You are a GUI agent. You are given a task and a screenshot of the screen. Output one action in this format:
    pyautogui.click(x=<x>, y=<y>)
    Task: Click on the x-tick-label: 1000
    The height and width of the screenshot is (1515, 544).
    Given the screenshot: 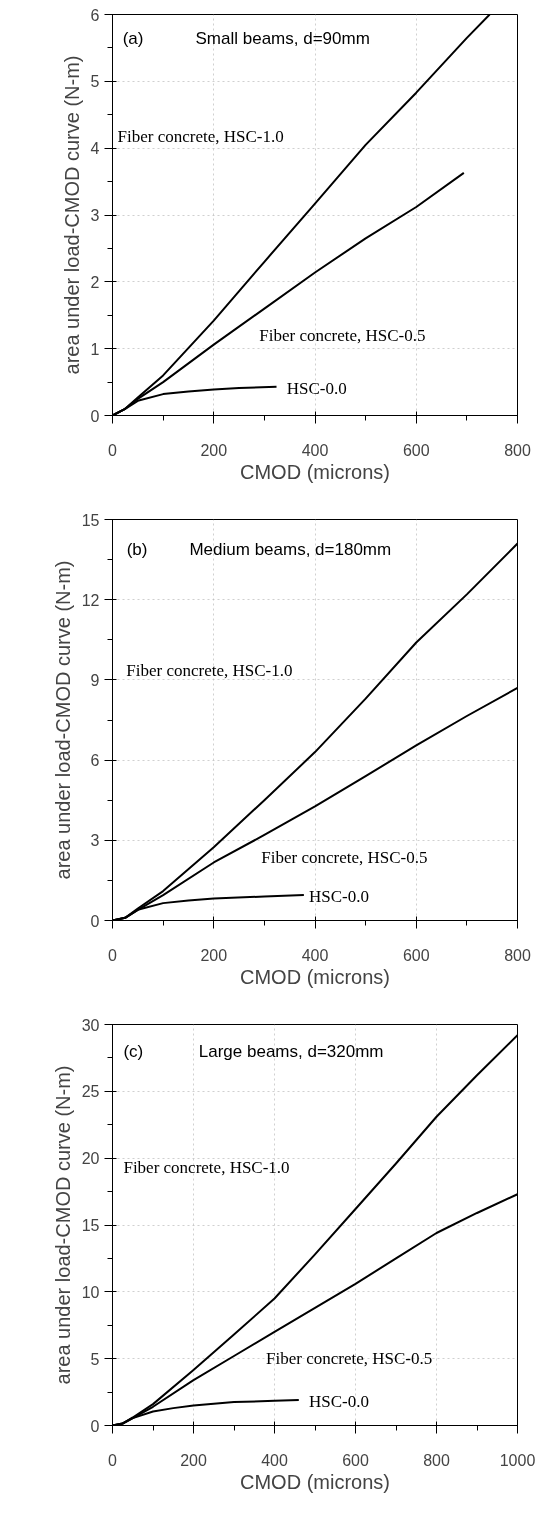 What is the action you would take?
    pyautogui.click(x=517, y=1460)
    